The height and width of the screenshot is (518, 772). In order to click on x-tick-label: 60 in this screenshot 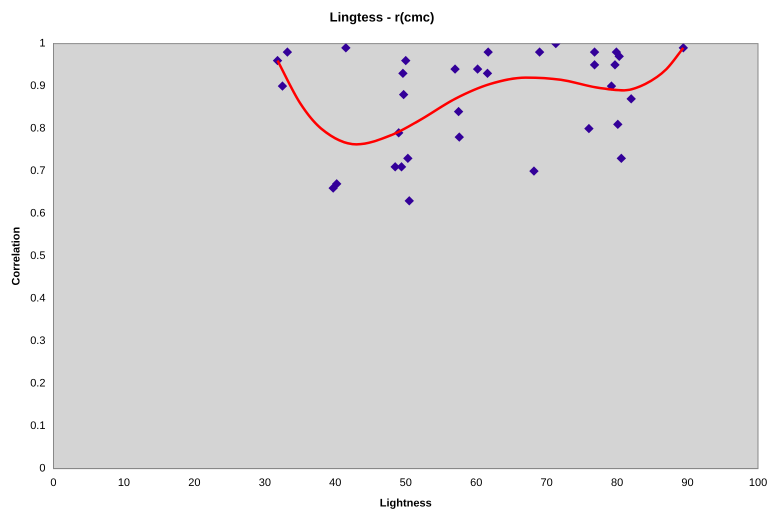, I will do `click(476, 483)`.